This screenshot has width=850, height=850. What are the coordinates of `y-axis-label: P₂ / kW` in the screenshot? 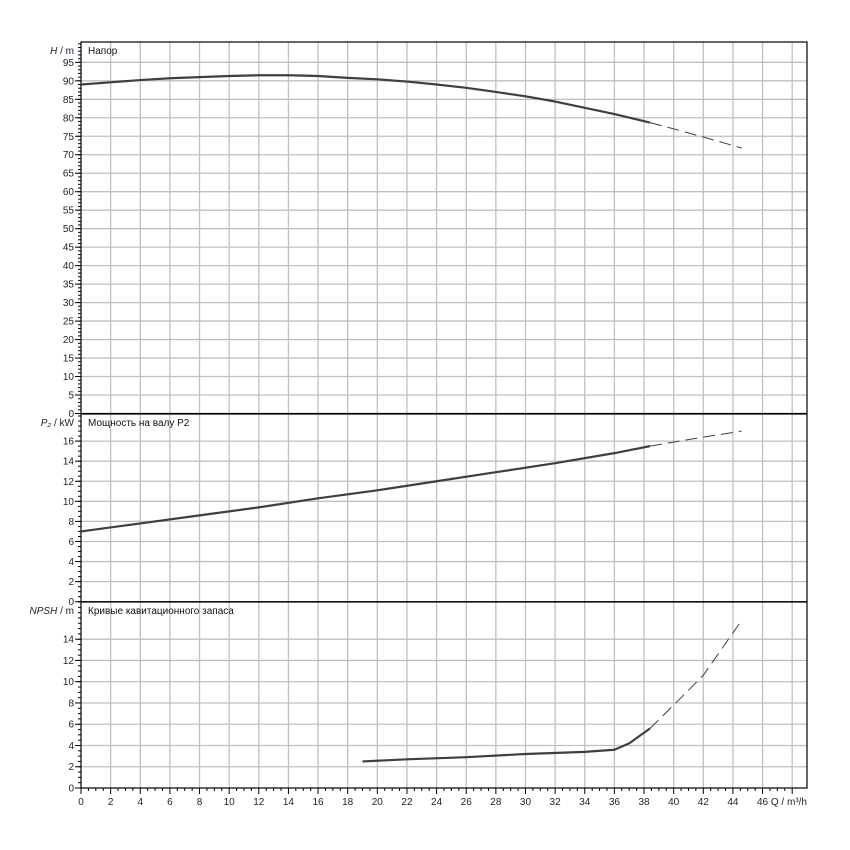 It's located at (58, 423).